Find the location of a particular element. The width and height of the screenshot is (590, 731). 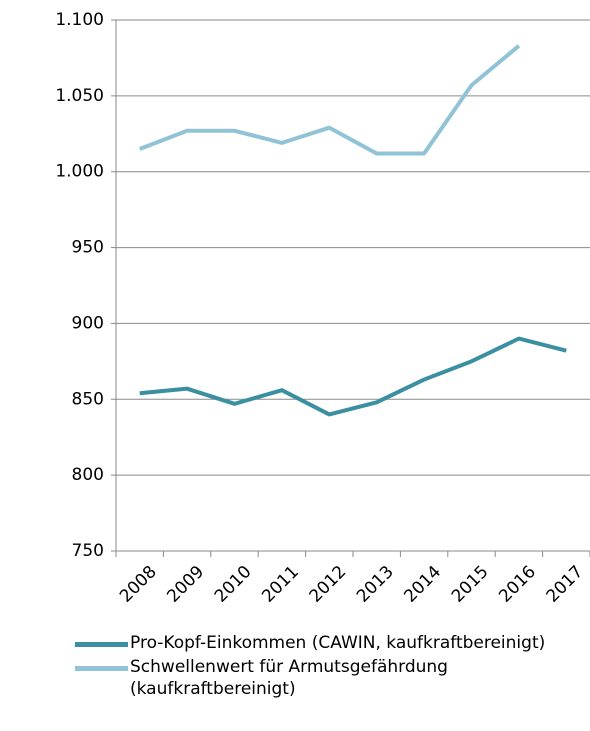

x-tick-label: 2013 is located at coordinates (375, 584).